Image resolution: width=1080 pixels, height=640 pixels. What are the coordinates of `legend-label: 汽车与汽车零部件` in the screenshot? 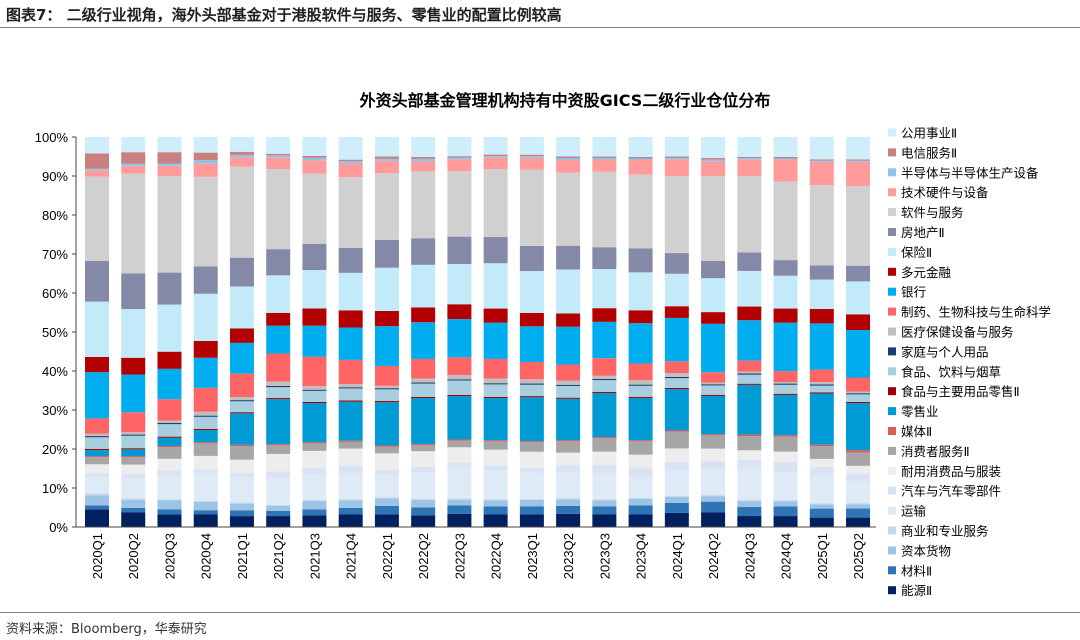 It's located at (951, 491).